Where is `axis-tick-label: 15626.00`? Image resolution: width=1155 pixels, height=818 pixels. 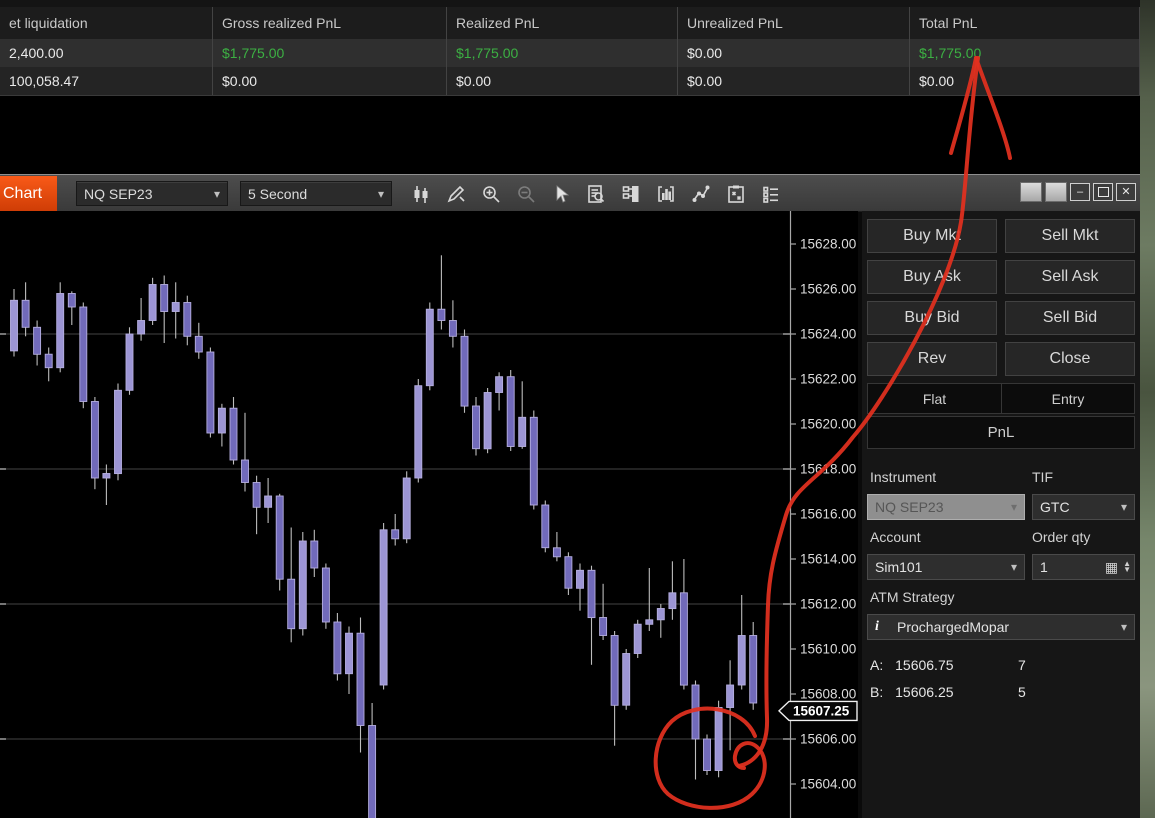
axis-tick-label: 15626.00 is located at coordinates (828, 289).